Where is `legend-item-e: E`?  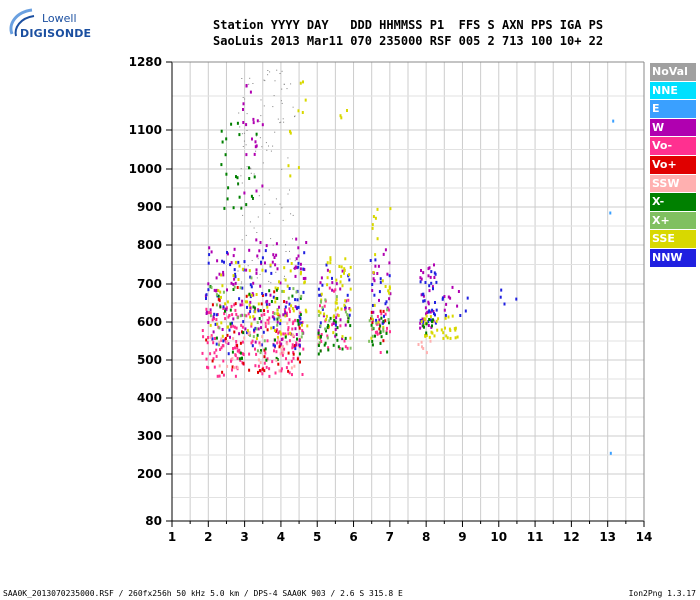
legend-item-e: E is located at coordinates (673, 109).